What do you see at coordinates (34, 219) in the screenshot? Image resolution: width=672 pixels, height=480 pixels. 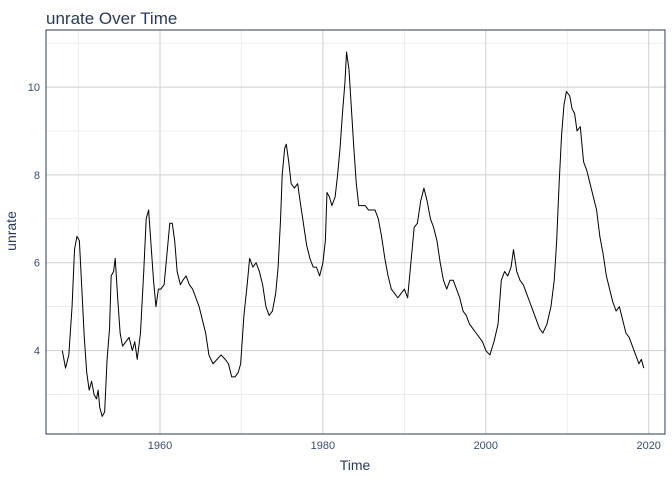 I see `y-axis-ticks: 4 6 8 10` at bounding box center [34, 219].